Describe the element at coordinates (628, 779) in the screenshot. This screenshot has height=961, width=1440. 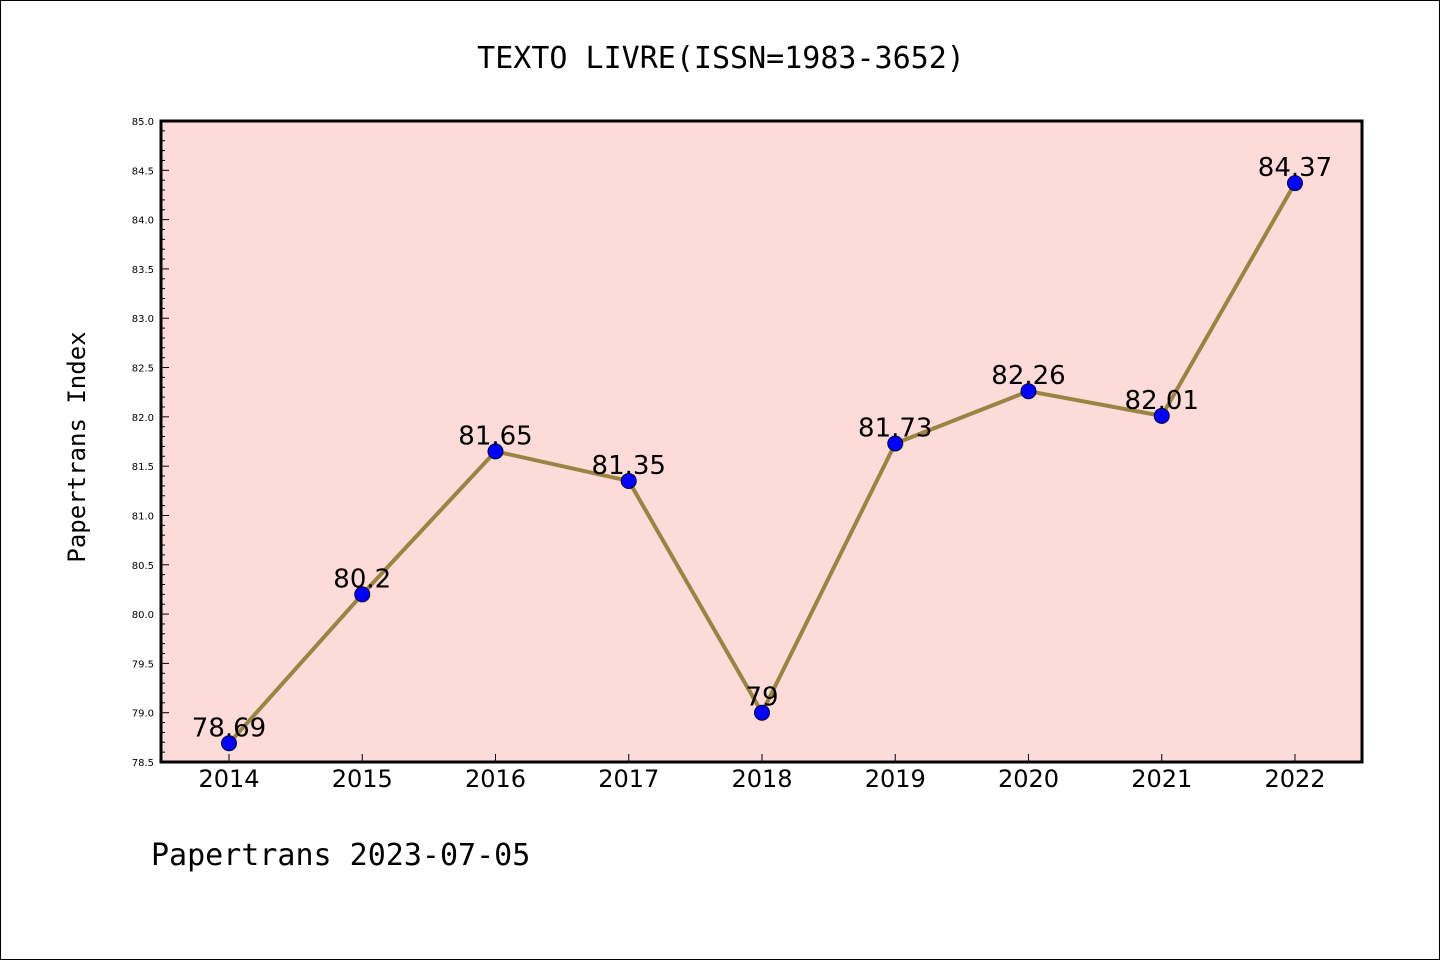
I see `x-tick-label: 2017` at that location.